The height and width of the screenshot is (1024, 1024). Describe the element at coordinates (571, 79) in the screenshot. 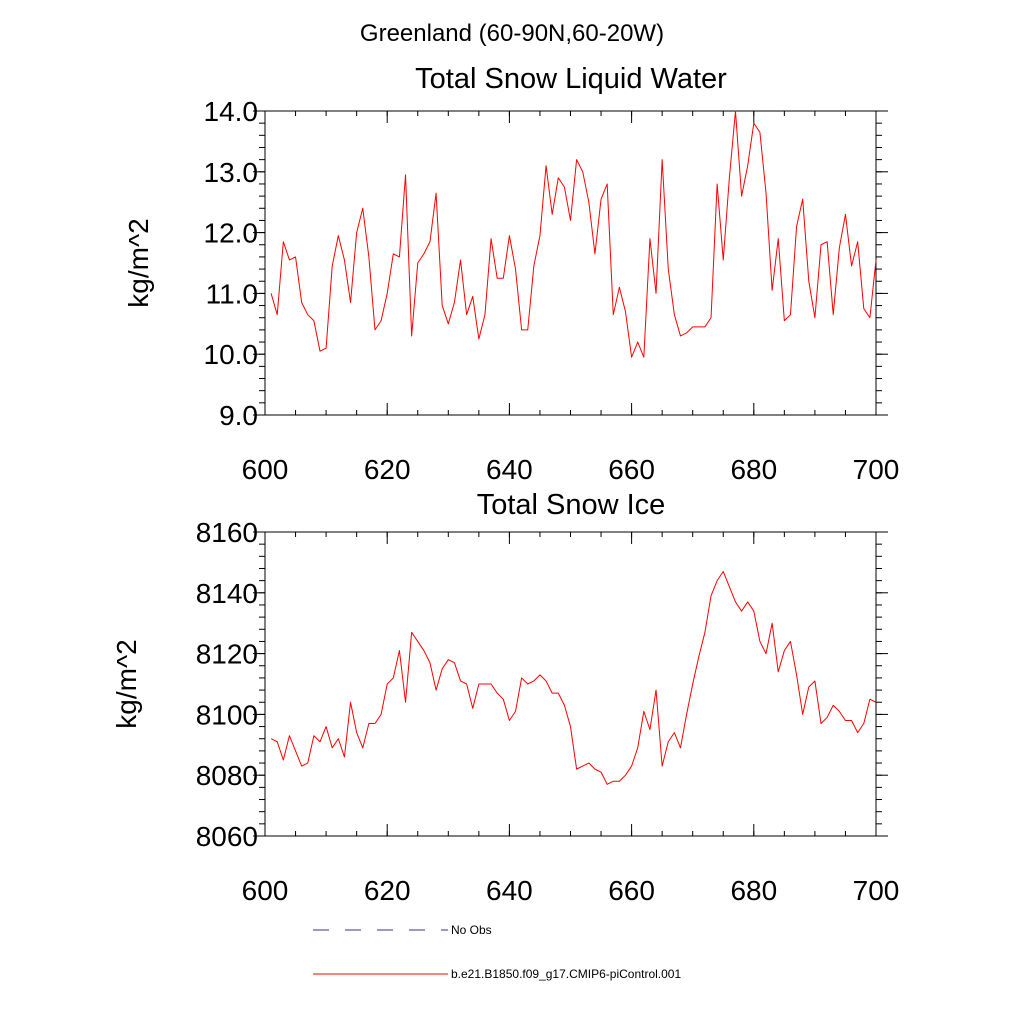

I see `panel-title: Total Snow Liquid Water` at that location.